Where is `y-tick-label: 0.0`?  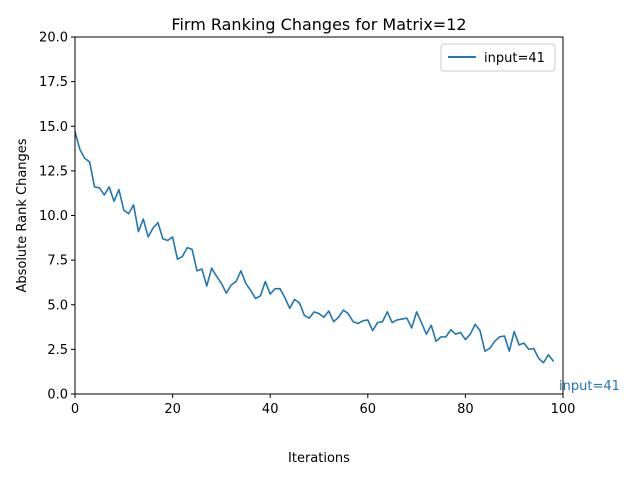 y-tick-label: 0.0 is located at coordinates (57, 395).